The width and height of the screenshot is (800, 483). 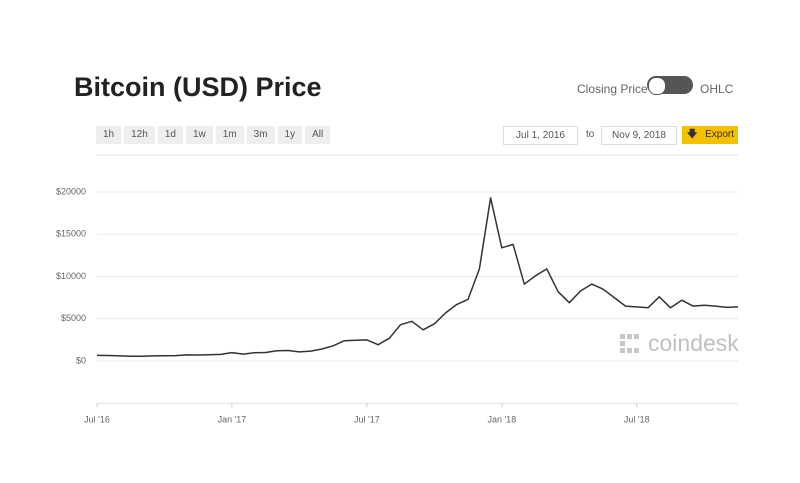 I want to click on title: Bitcoin (USD) Price, so click(x=198, y=87).